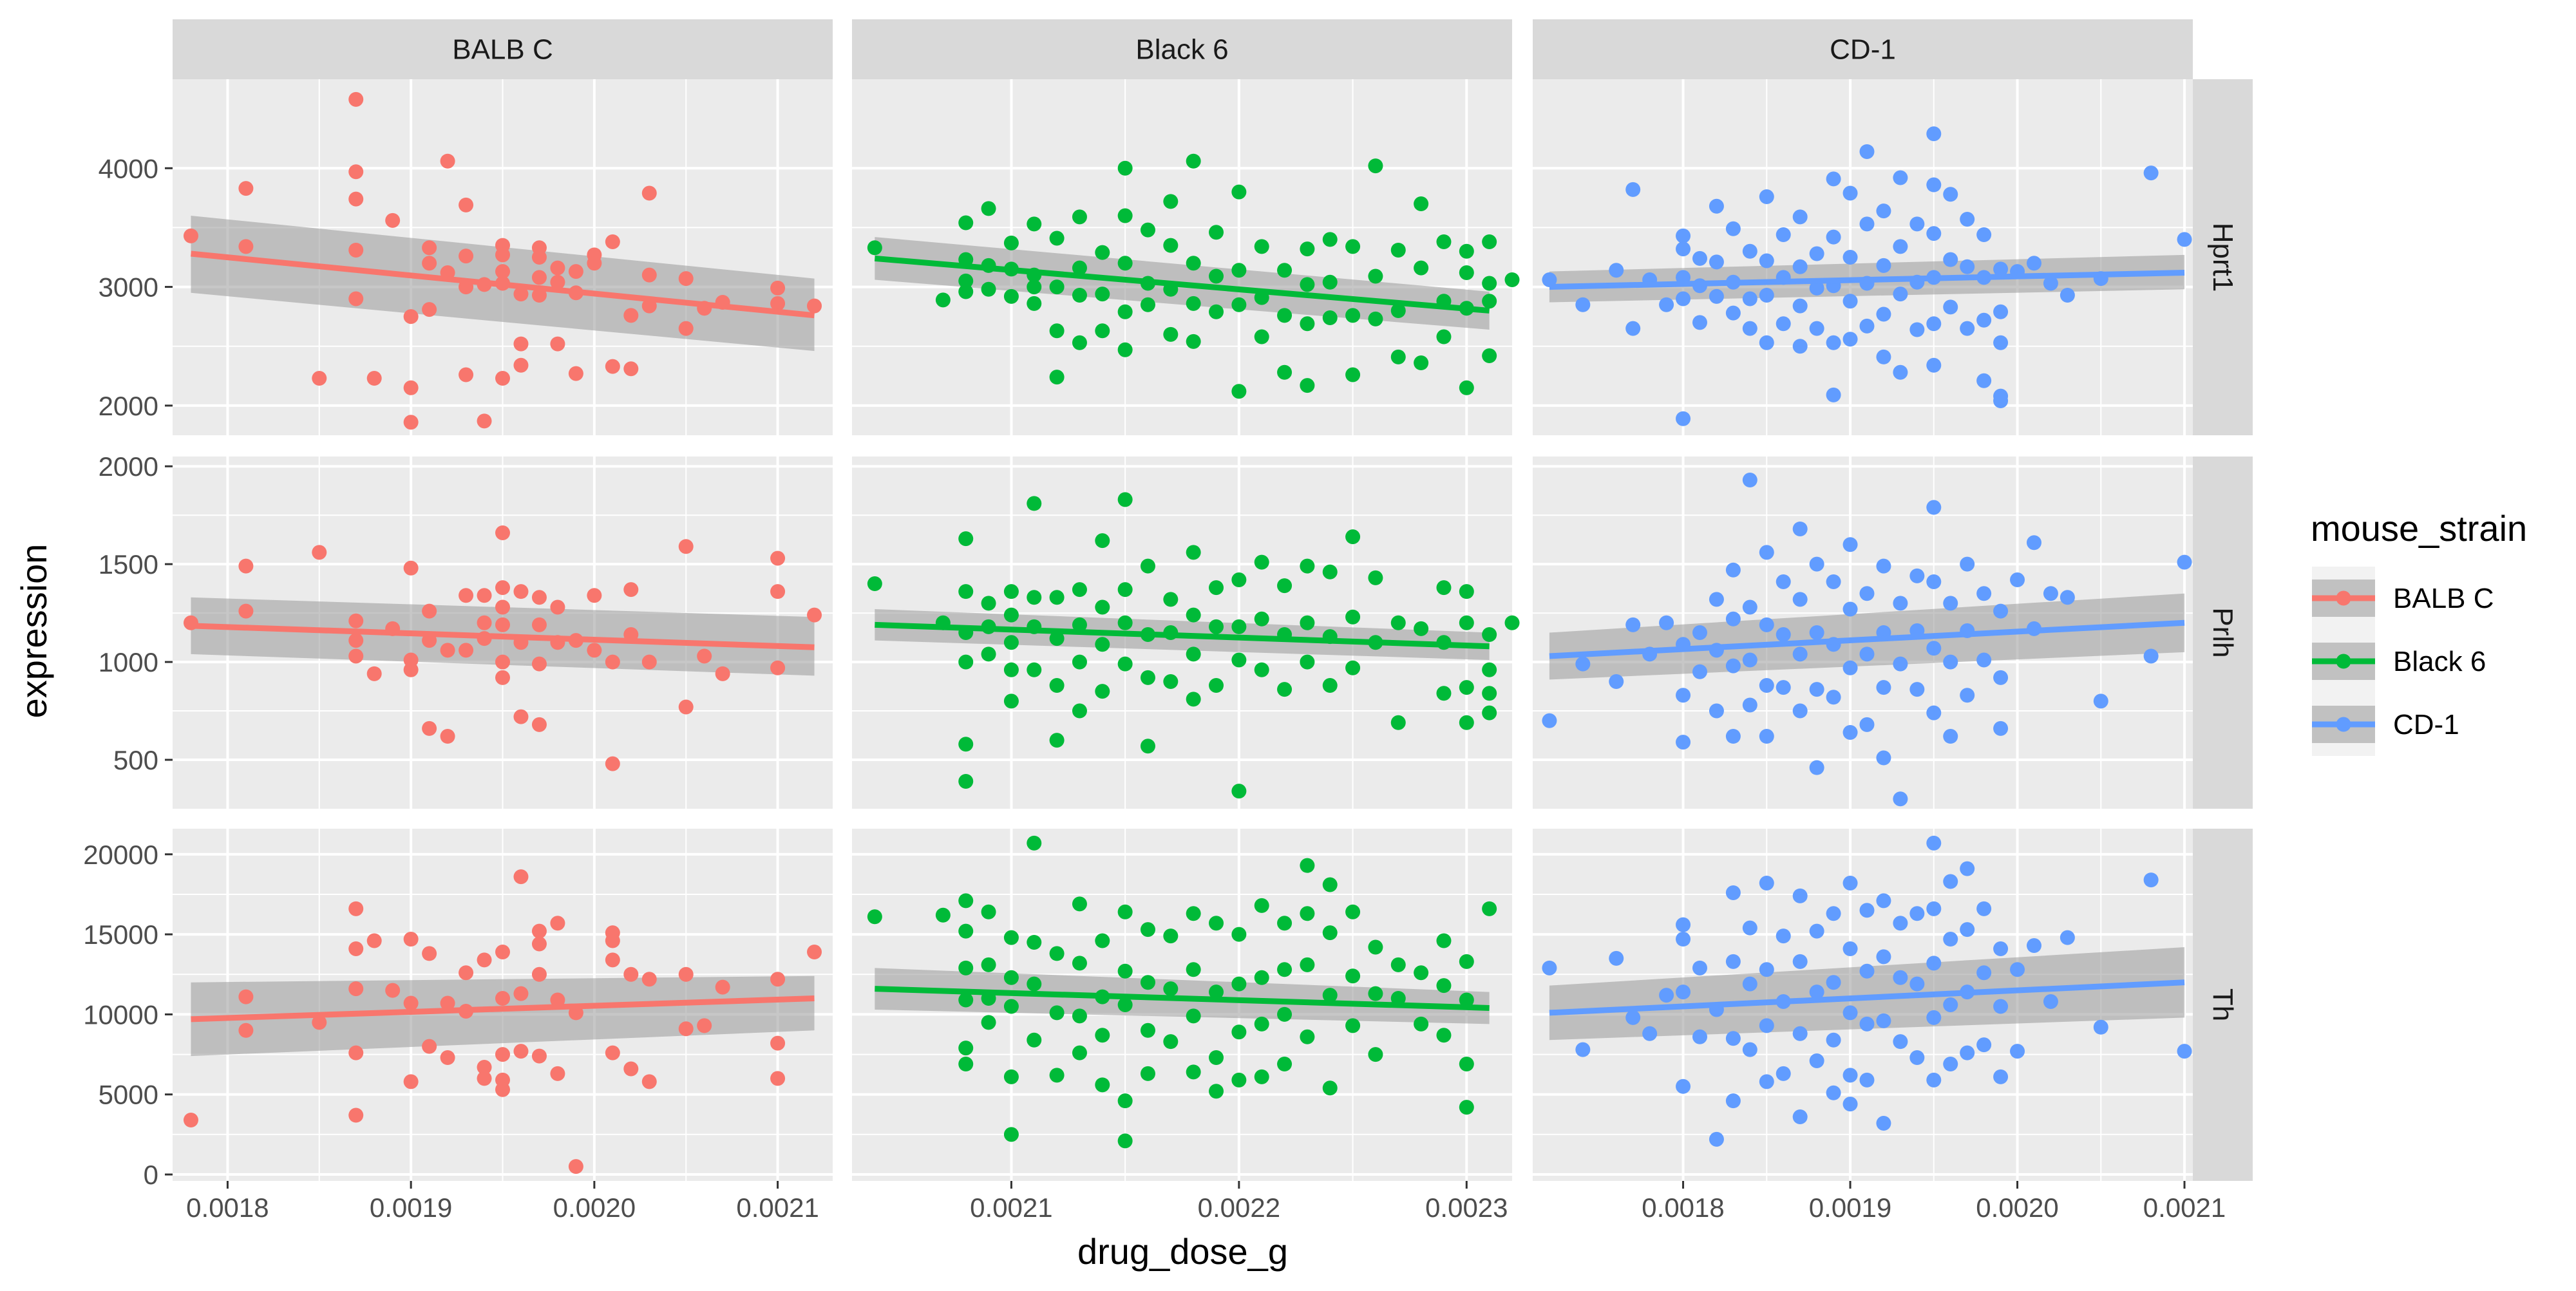 This screenshot has height=1291, width=2576. I want to click on facet-strip-column-label: BALB C, so click(502, 50).